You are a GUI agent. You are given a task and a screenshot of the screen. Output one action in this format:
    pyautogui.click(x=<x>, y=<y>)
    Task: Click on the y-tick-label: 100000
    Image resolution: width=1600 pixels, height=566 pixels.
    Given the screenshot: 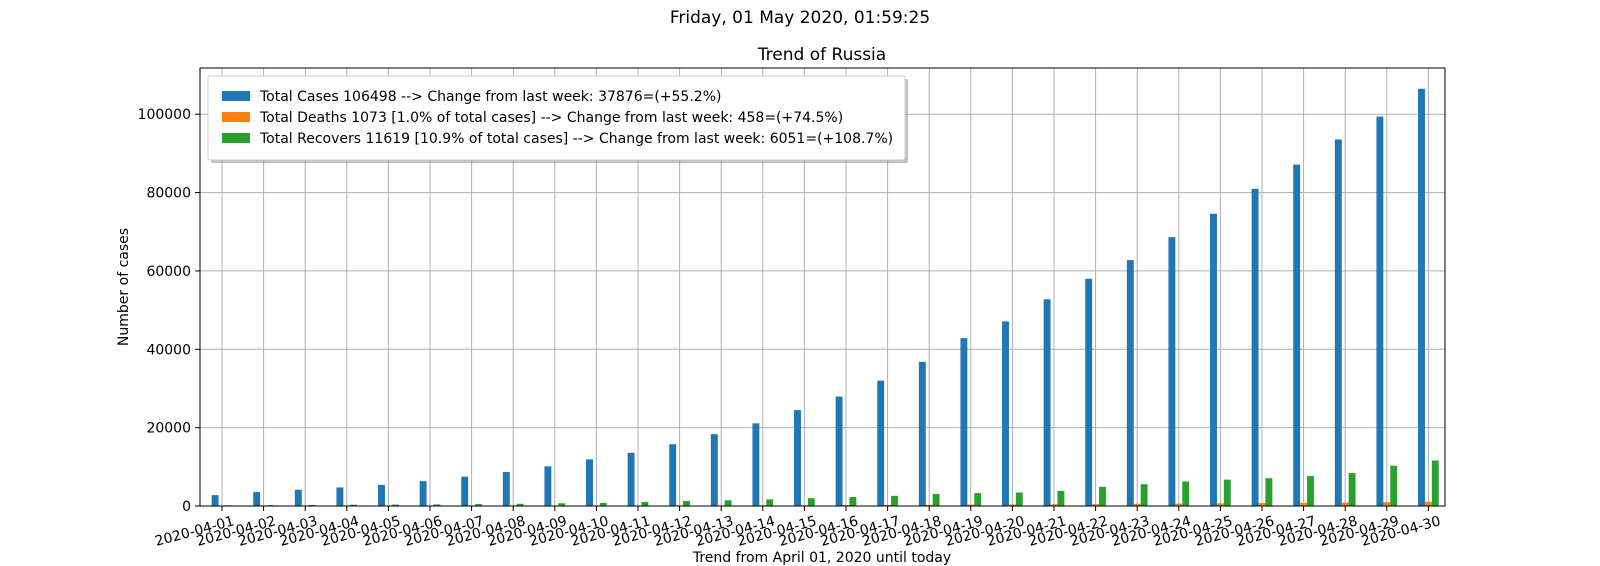 What is the action you would take?
    pyautogui.click(x=164, y=115)
    